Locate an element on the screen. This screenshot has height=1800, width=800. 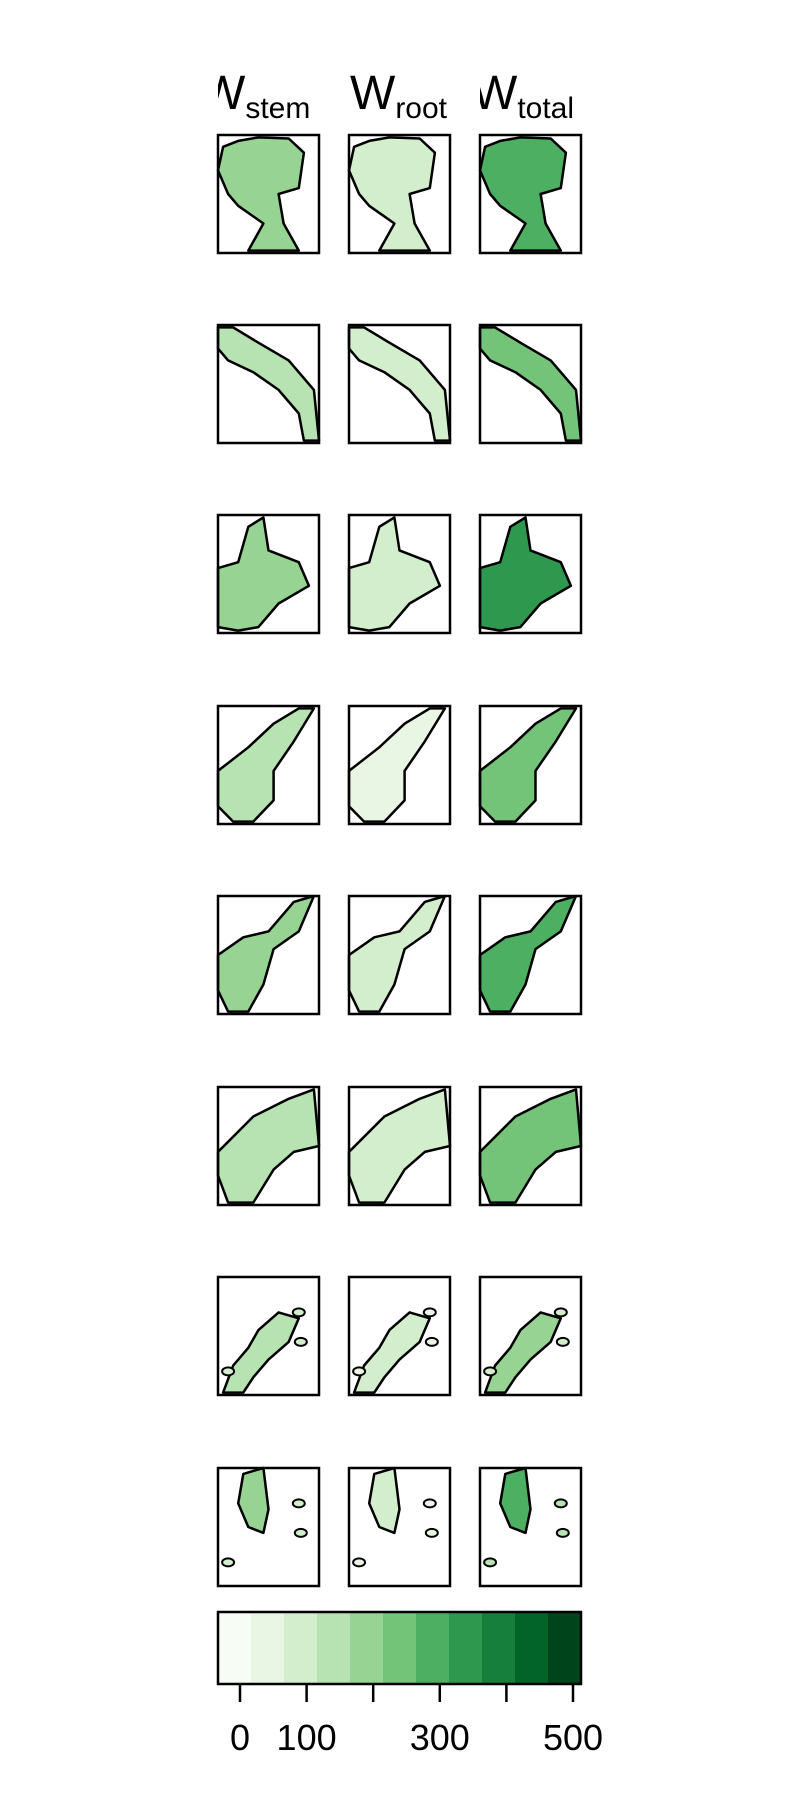
map-panel-r3-c2 is located at coordinates (399, 574).